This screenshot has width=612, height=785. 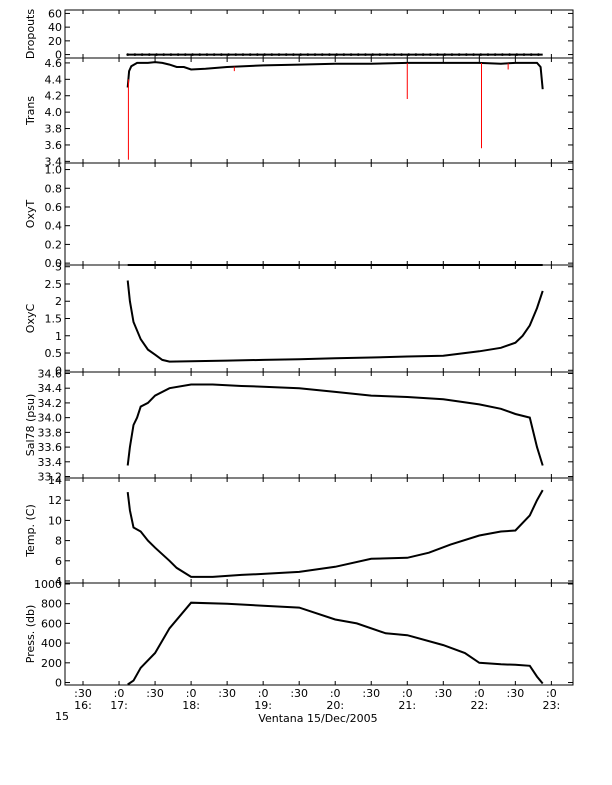 I want to click on y-tick-label: 2.5, so click(x=54, y=284).